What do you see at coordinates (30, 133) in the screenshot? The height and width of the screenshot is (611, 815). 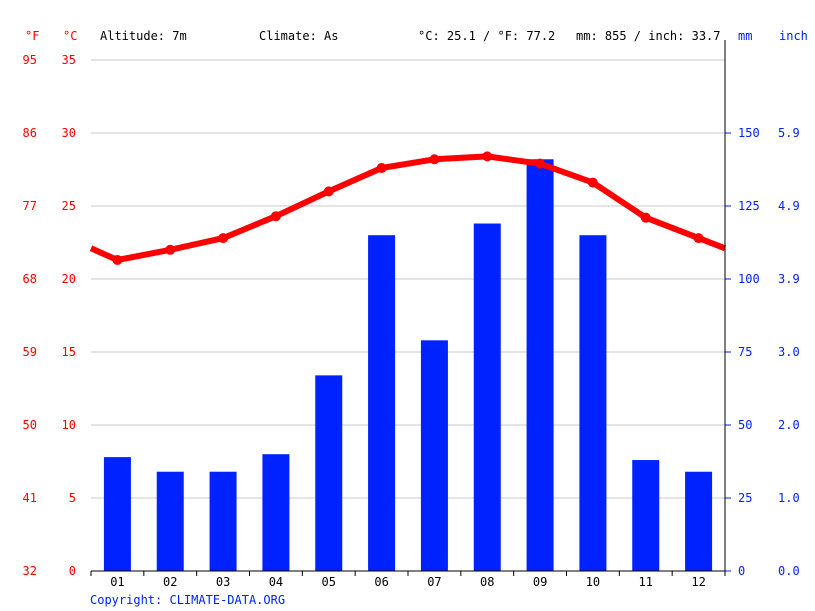 I see `fahrenheit-tick-label: 86` at bounding box center [30, 133].